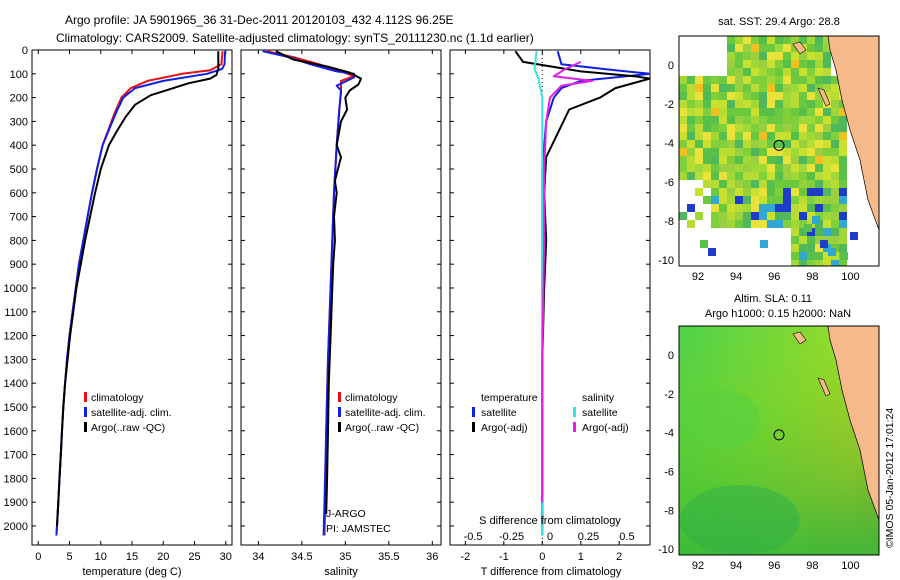 The height and width of the screenshot is (580, 900). What do you see at coordinates (16, 337) in the screenshot?
I see `y-tick-label: 1200` at bounding box center [16, 337].